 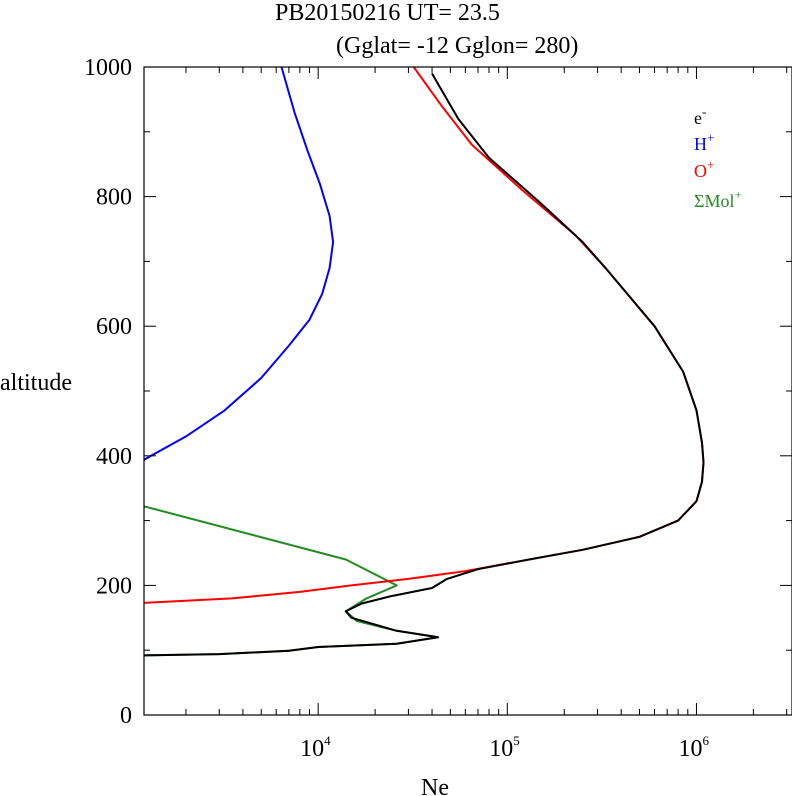 What do you see at coordinates (457, 46) in the screenshot?
I see `chart-subtitle: (Gglat= -12 Gglon= 280)` at bounding box center [457, 46].